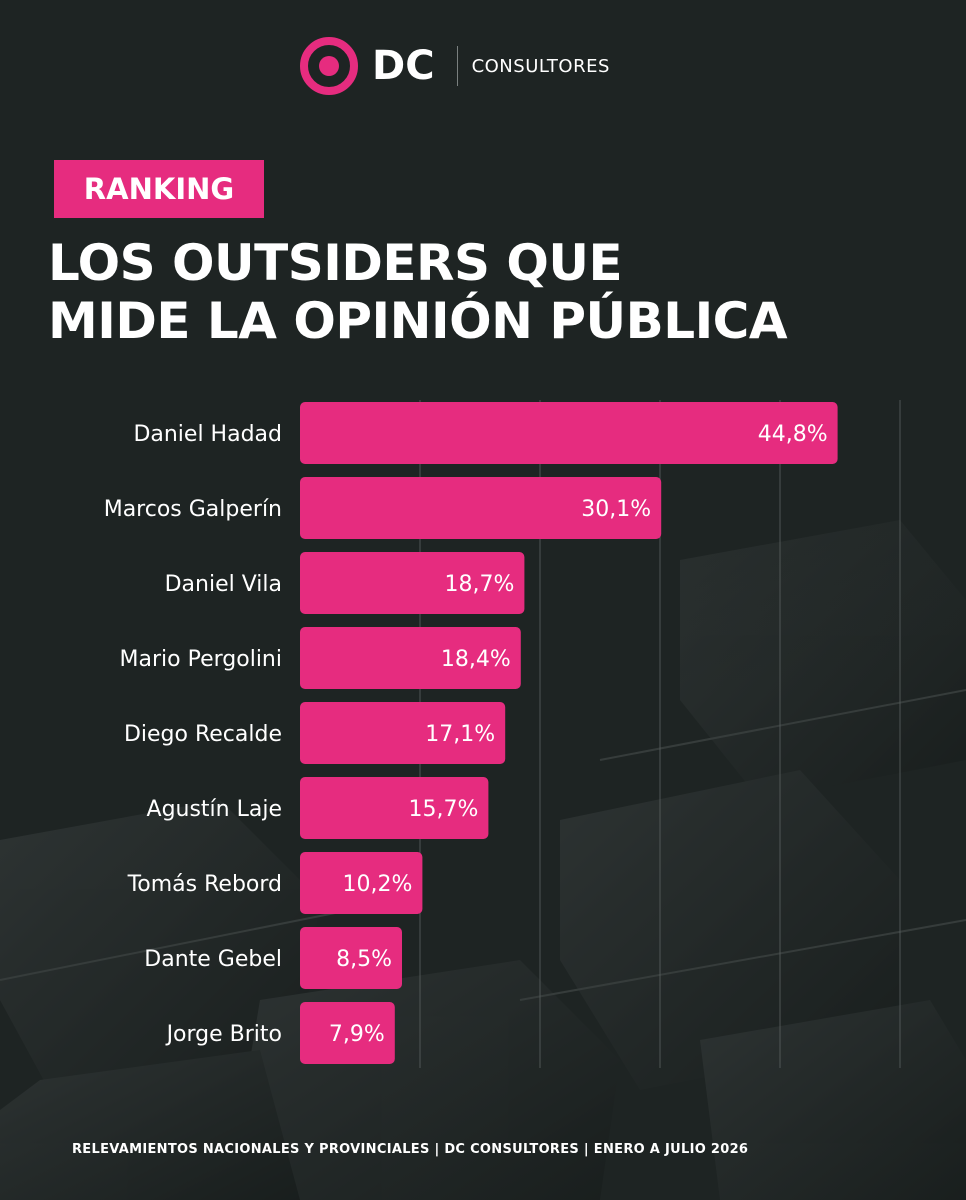 This screenshot has height=1200, width=966. What do you see at coordinates (418, 321) in the screenshot?
I see `title-line-2: MIDE LA OPINIÓN PÚBLICA` at bounding box center [418, 321].